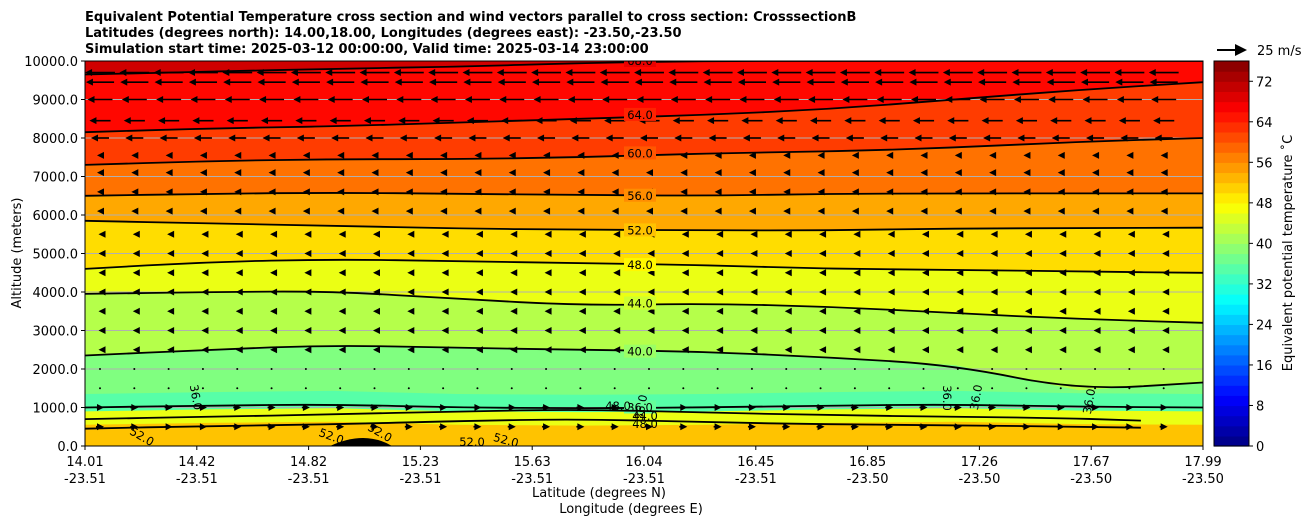 This screenshot has width=1308, height=526. Describe the element at coordinates (56, 139) in the screenshot. I see `y-tick-label: 8000.0` at that location.